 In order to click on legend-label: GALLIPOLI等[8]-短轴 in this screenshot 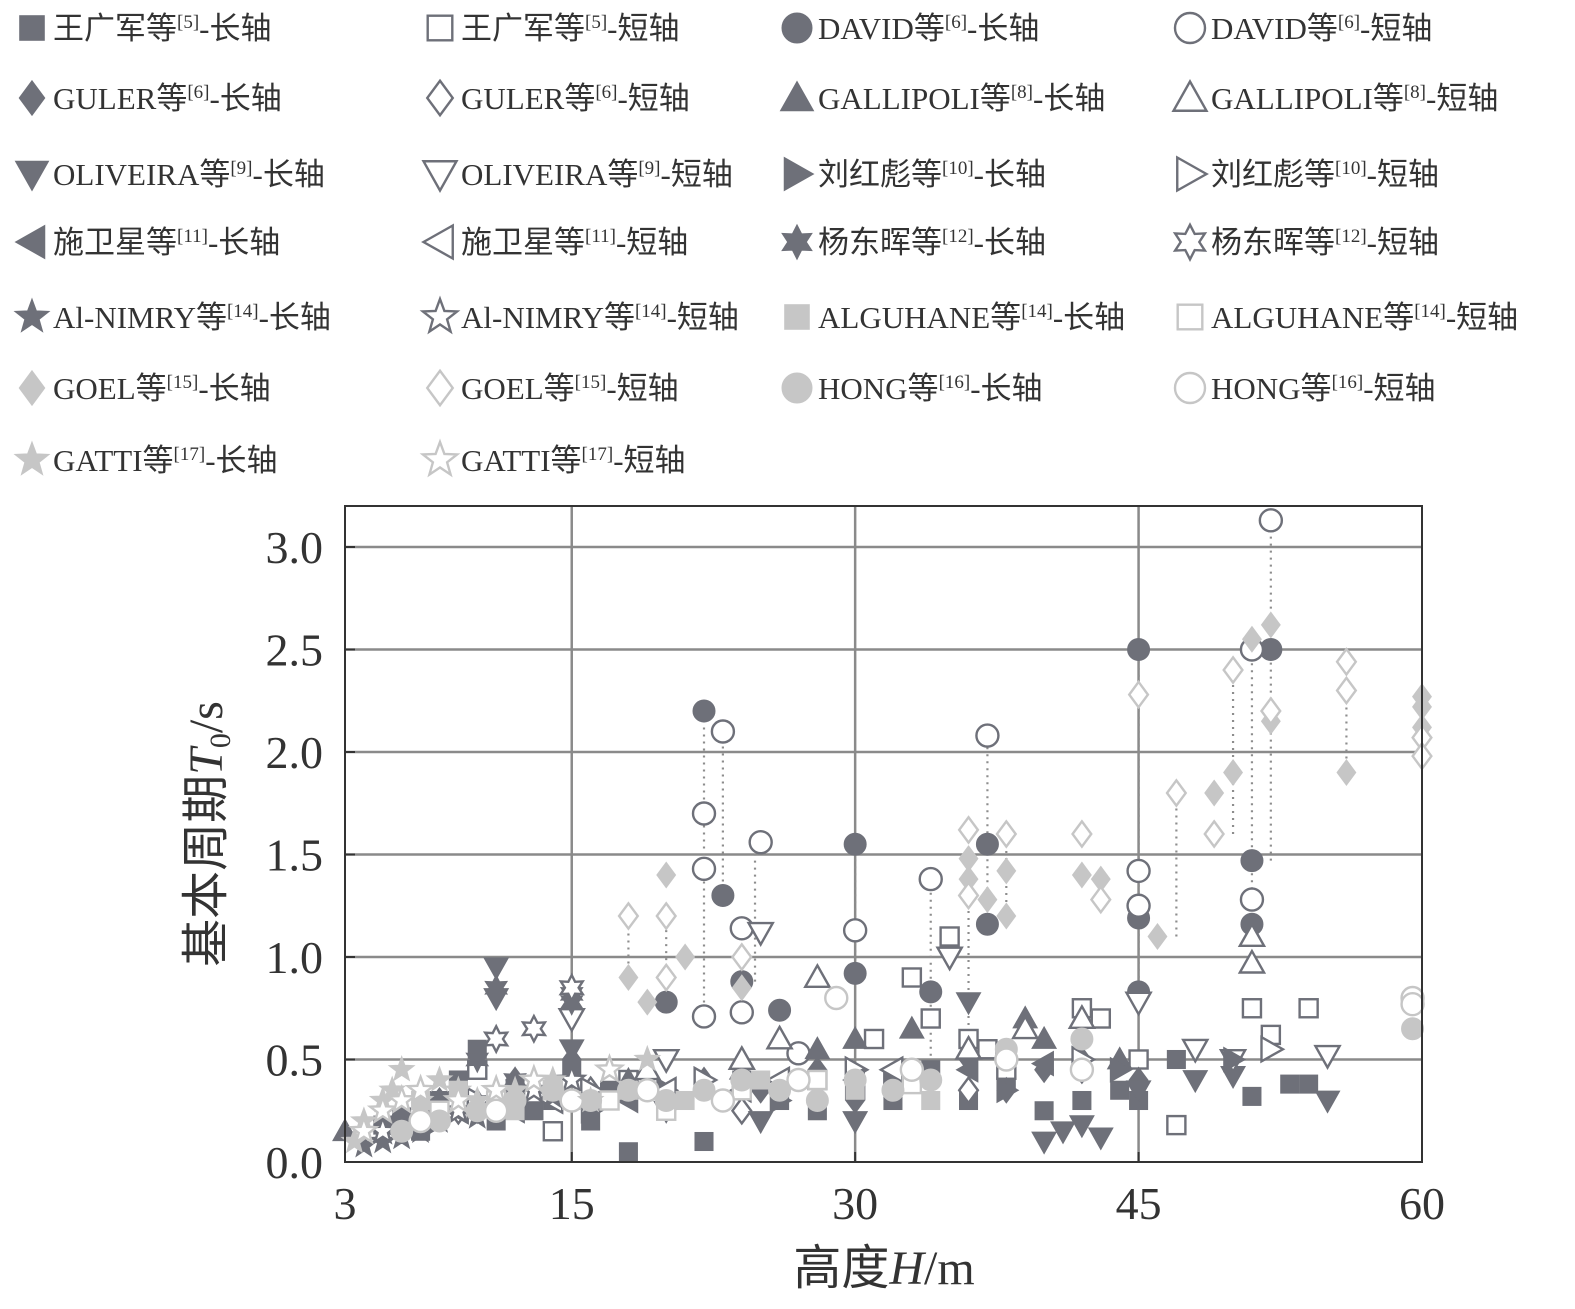, I will do `click(1354, 98)`.